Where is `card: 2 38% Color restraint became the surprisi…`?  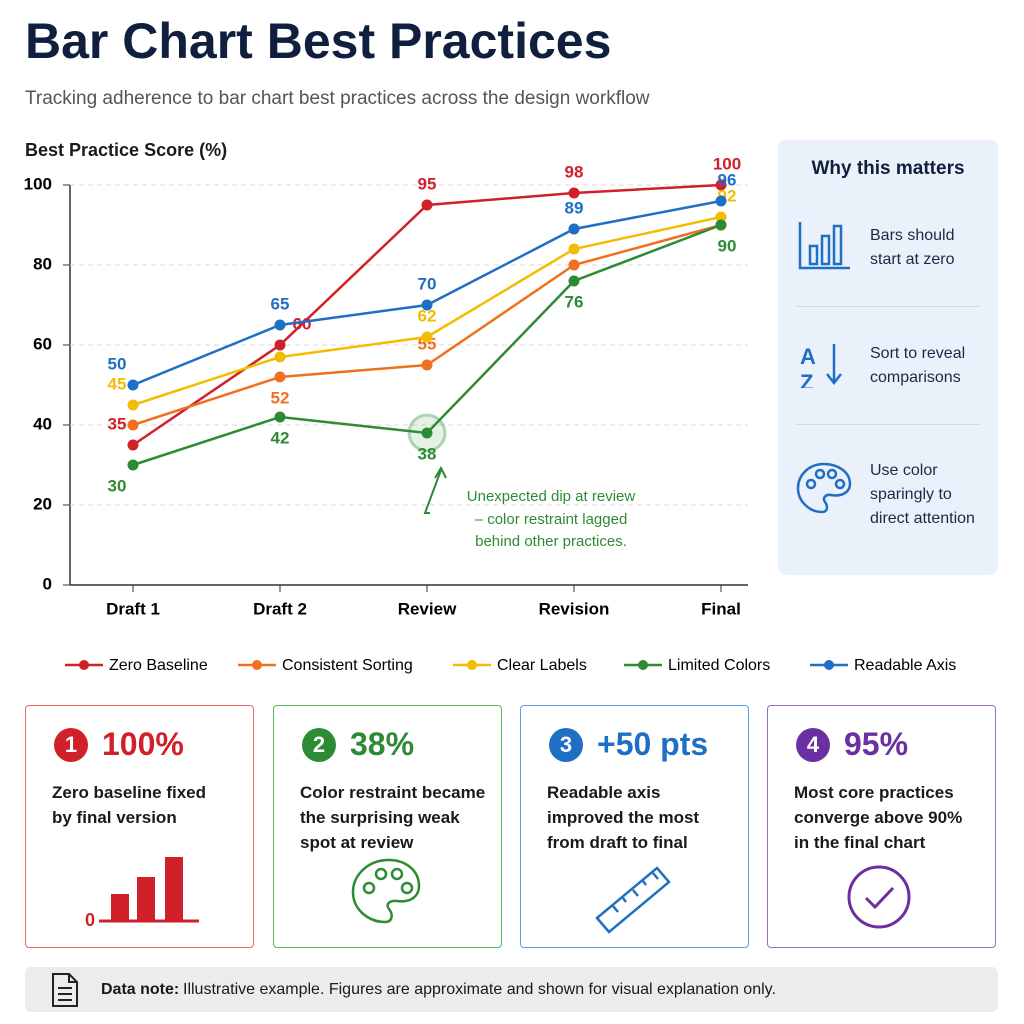 card: 2 38% Color restraint became the surprisi… is located at coordinates (387, 826).